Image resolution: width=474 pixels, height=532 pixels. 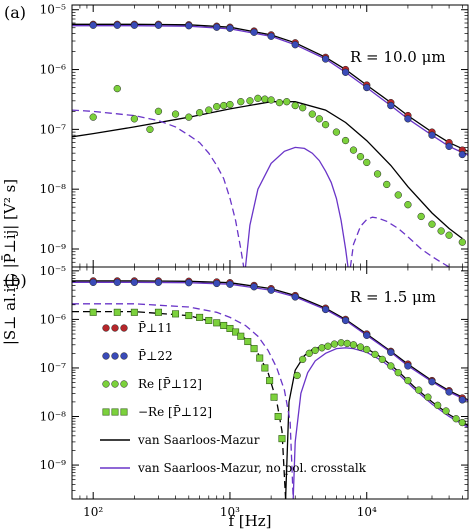 What do you see at coordinates (15, 12) in the screenshot?
I see `panel-label-a: (a)` at bounding box center [15, 12].